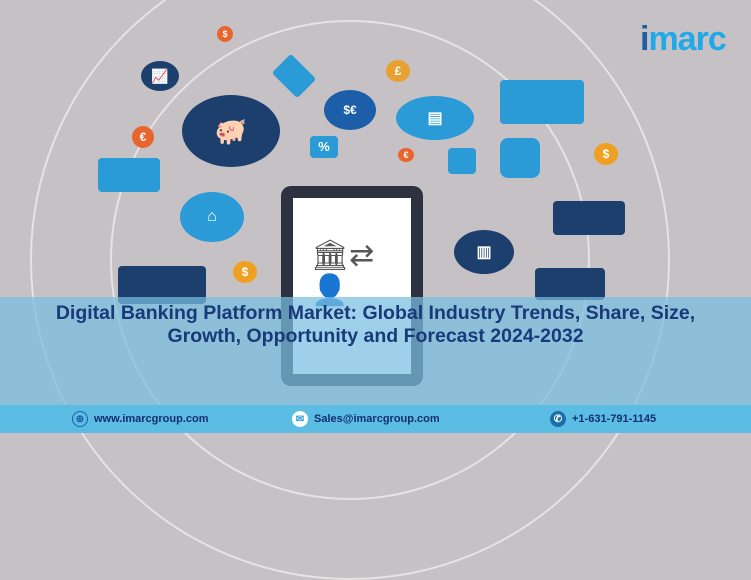 This screenshot has width=751, height=580. What do you see at coordinates (160, 76) in the screenshot?
I see `chart-icon: 📈` at bounding box center [160, 76].